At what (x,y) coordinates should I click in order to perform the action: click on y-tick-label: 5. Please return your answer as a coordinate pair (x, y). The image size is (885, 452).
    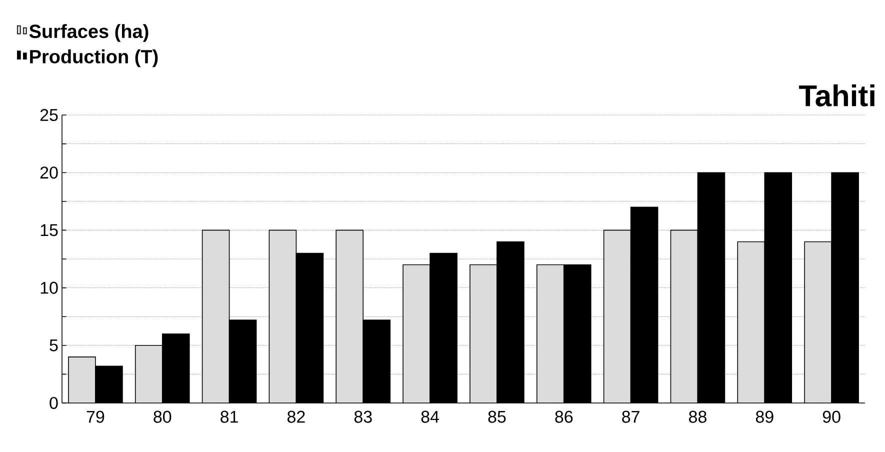
    Looking at the image, I should click on (54, 345).